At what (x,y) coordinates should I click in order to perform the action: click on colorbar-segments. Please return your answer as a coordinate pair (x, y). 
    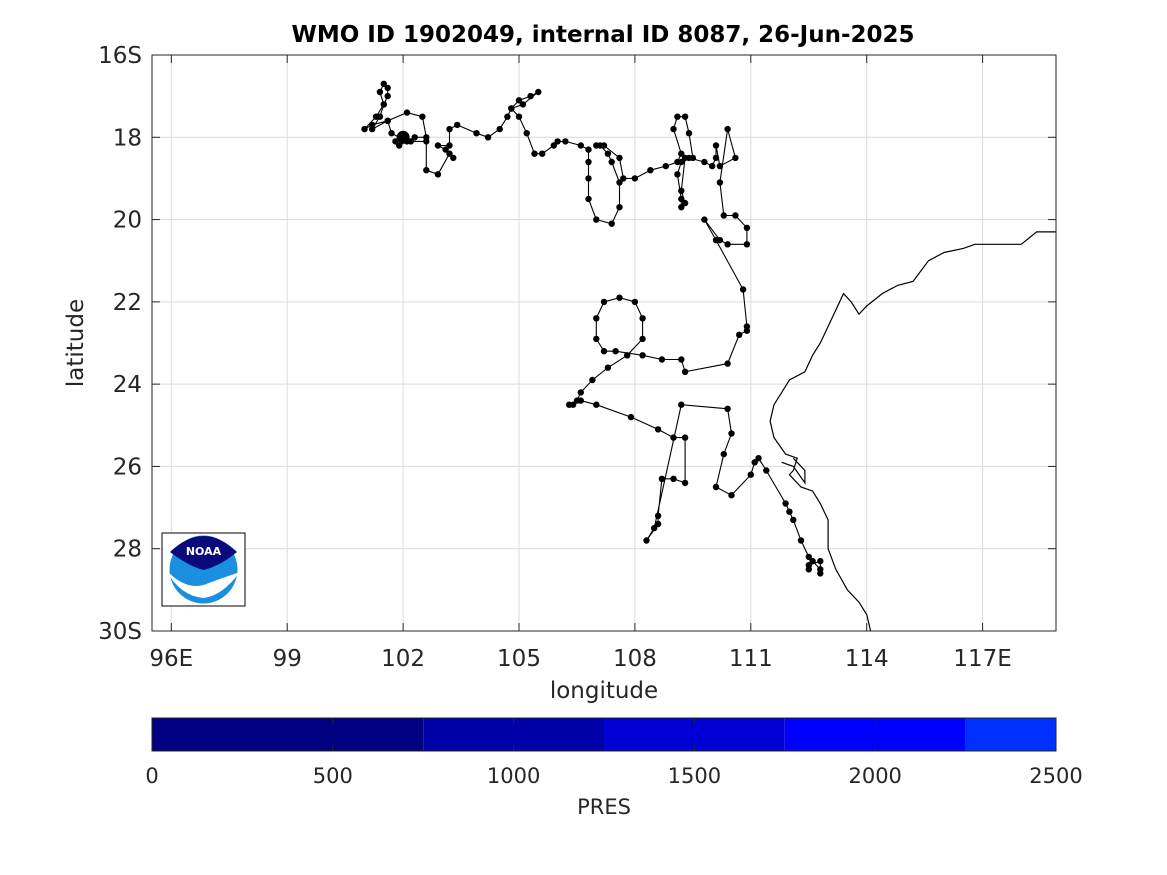
    Looking at the image, I should click on (604, 734).